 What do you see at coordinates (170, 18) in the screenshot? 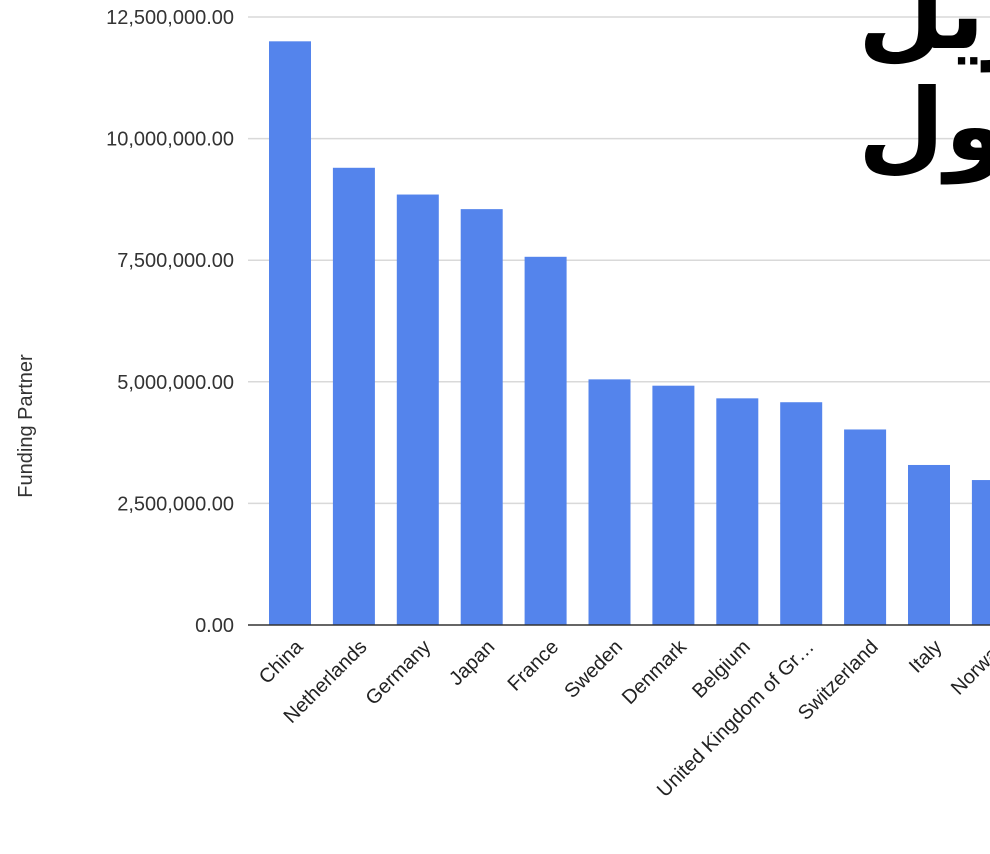
I see `y-tick-label: 12,500,000.00` at bounding box center [170, 18].